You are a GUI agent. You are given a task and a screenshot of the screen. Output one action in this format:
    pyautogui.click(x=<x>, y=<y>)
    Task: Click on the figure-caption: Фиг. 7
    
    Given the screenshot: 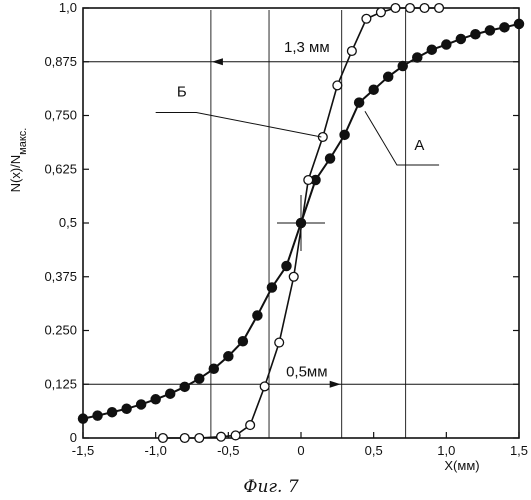 What is the action you would take?
    pyautogui.click(x=270, y=487)
    